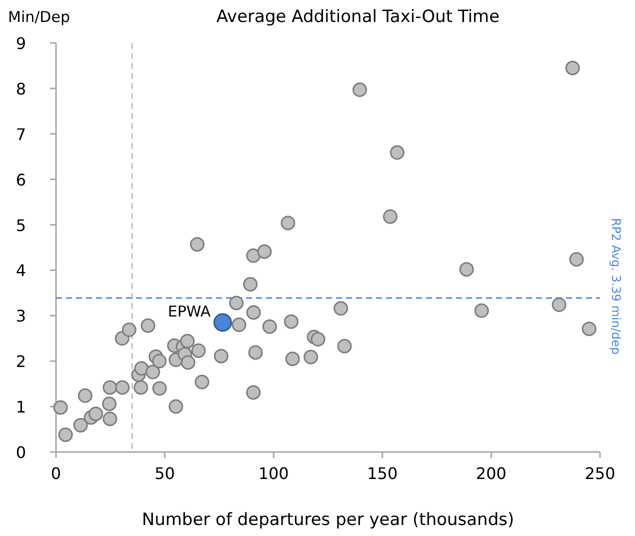 The height and width of the screenshot is (536, 635). Describe the element at coordinates (21, 134) in the screenshot. I see `y-tick-label: 7` at that location.